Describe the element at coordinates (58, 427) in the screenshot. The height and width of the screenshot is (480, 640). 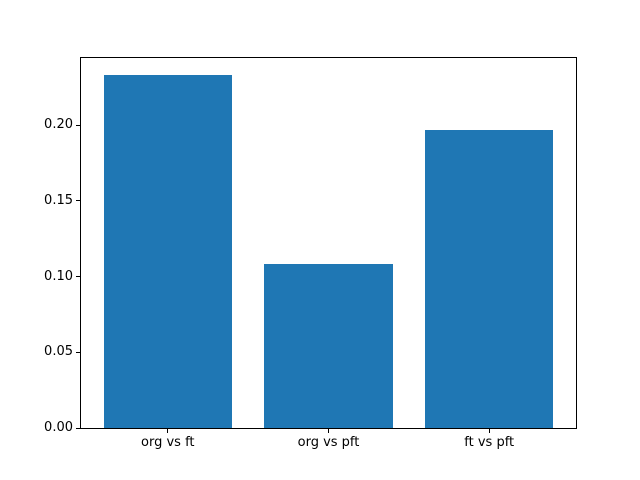
I see `y-tick-label-0-00: 0.00` at that location.